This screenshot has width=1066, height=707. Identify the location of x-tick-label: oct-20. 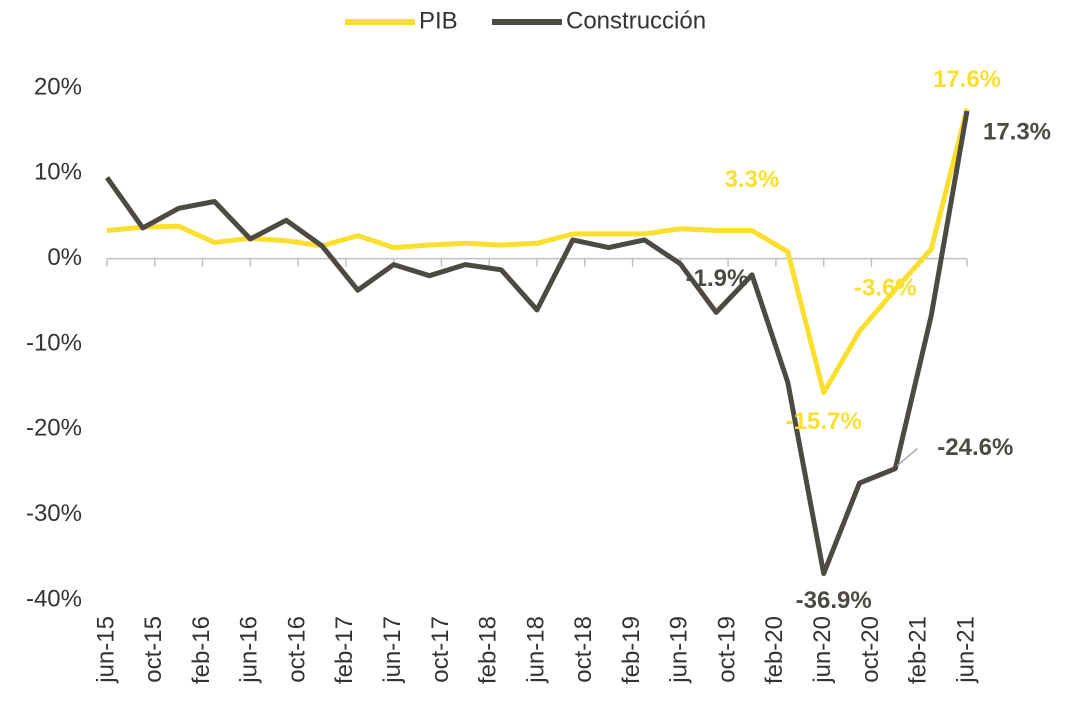
(870, 649).